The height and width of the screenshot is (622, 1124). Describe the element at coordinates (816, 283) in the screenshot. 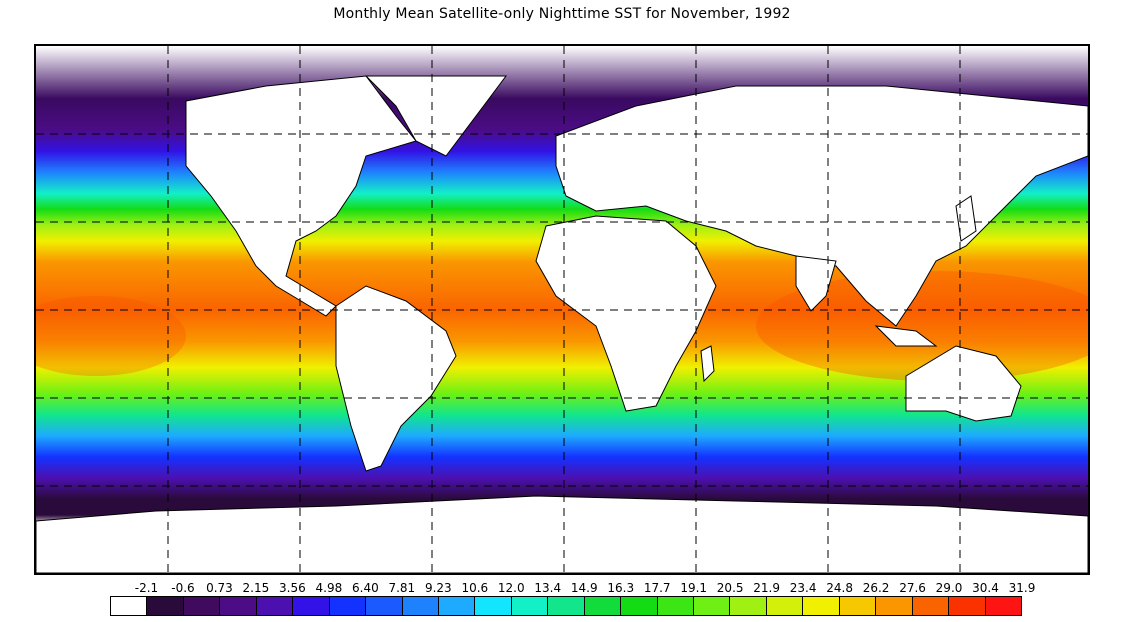

I see `india` at that location.